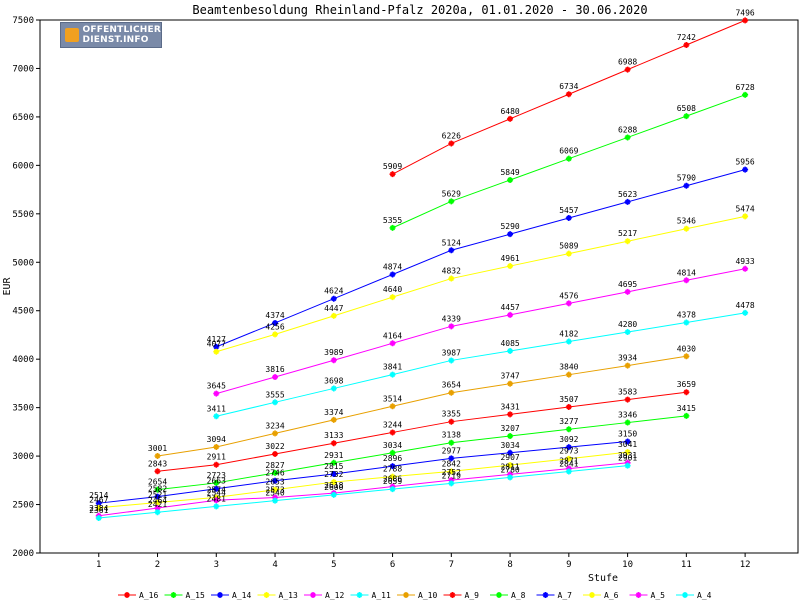 The height and width of the screenshot is (600, 800). I want to click on data-label: 2540, so click(274, 493).